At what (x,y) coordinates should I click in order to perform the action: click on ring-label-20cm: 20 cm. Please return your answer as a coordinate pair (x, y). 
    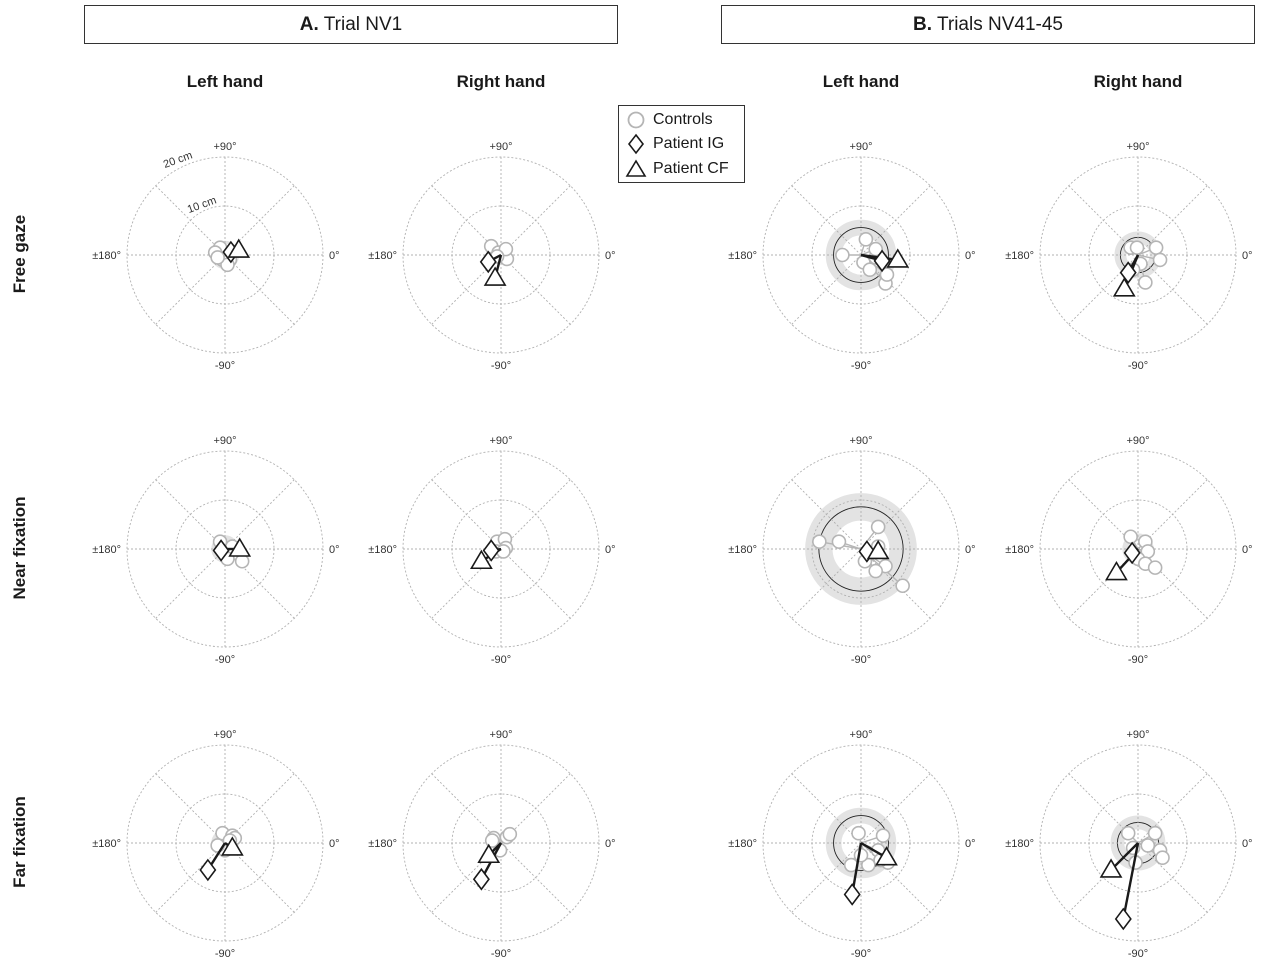
    Looking at the image, I should click on (178, 160).